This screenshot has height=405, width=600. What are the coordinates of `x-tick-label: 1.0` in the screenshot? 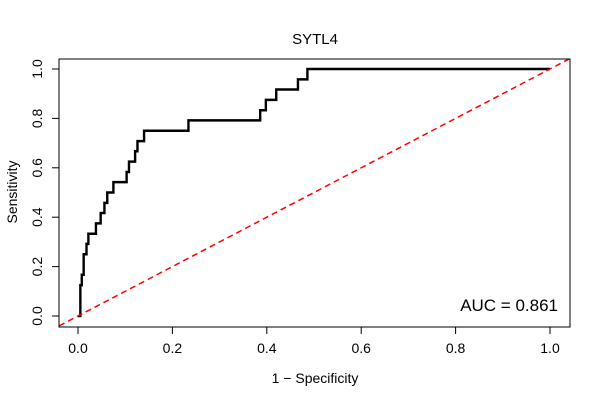 It's located at (550, 348).